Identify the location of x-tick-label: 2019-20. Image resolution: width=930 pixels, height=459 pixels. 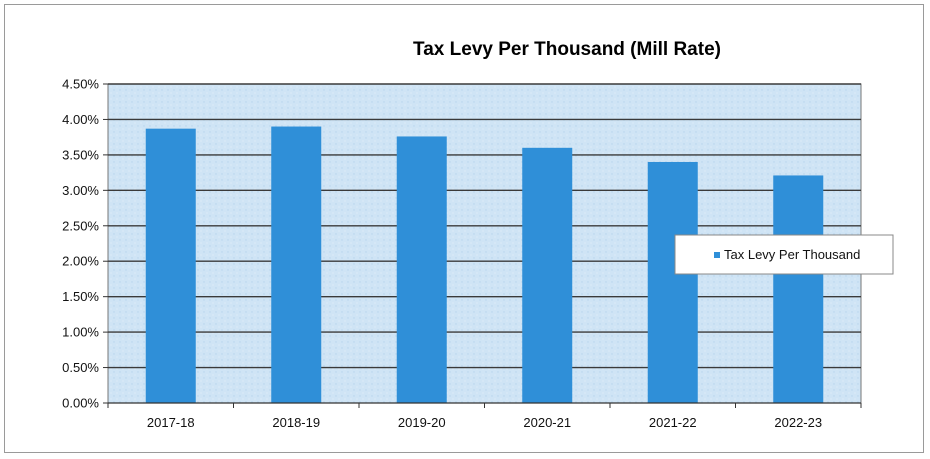
(422, 422).